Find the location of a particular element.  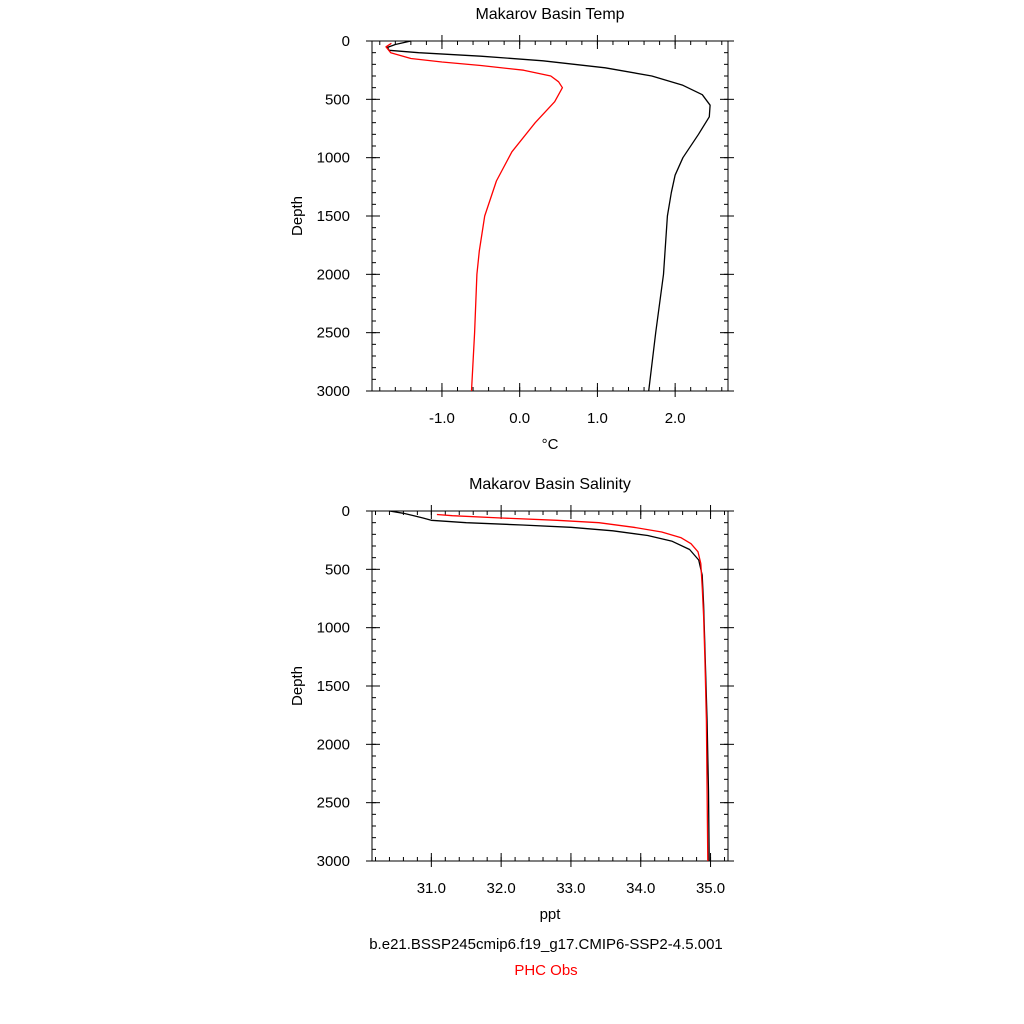

chart-title: Makarov Basin Temp is located at coordinates (549, 14).